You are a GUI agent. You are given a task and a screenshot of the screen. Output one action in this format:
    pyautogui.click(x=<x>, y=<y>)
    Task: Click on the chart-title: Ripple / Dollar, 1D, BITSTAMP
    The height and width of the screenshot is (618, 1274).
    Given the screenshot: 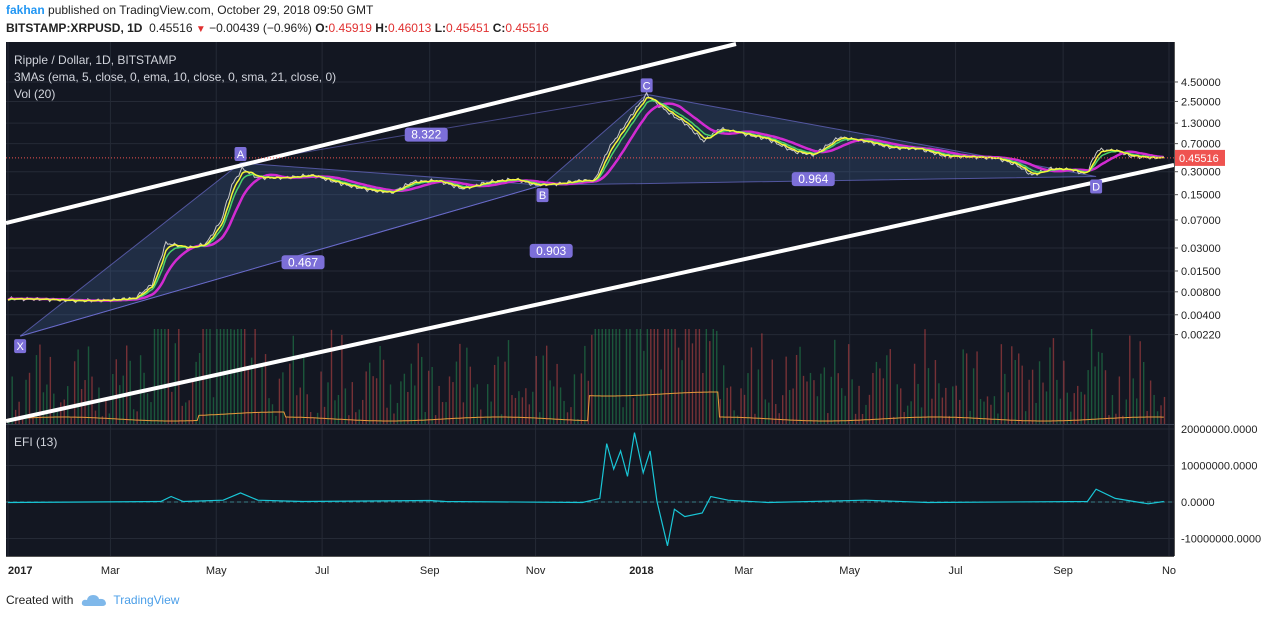 What is the action you would take?
    pyautogui.click(x=95, y=60)
    